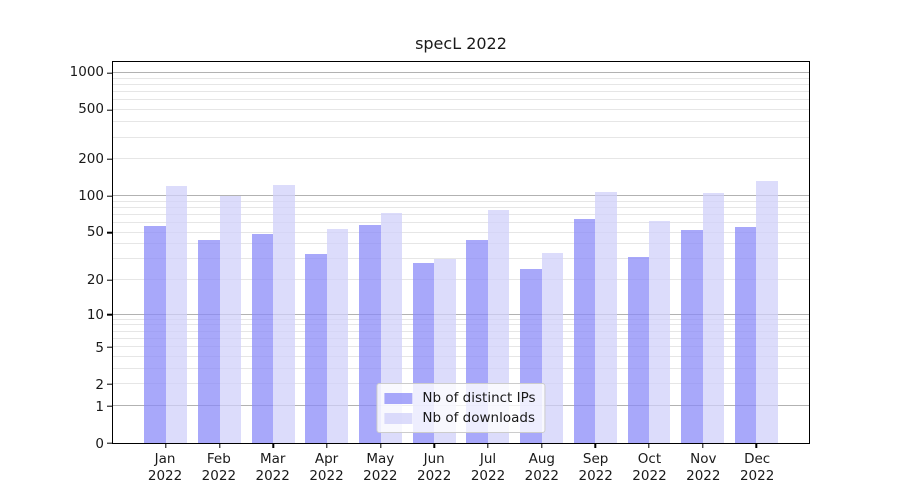 This screenshot has height=500, width=900. I want to click on legend-label-downloads: Nb of downloads, so click(478, 418).